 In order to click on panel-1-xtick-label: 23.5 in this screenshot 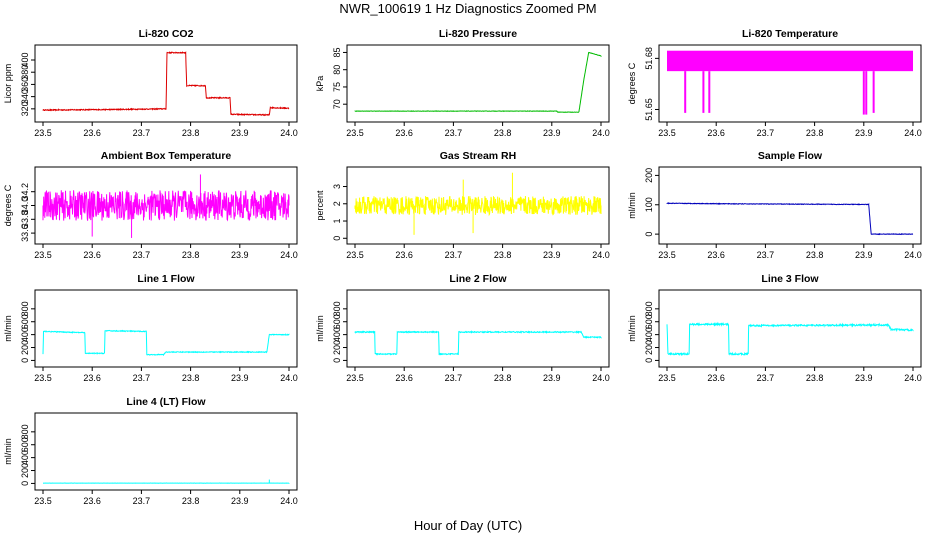, I will do `click(43, 133)`.